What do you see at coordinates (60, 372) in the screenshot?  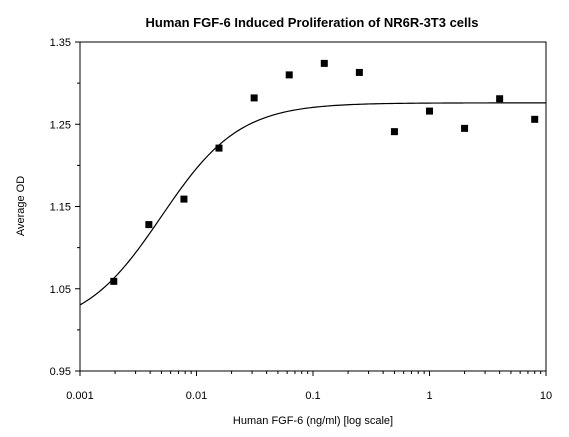 I see `y-tick-label: 0.95` at bounding box center [60, 372].